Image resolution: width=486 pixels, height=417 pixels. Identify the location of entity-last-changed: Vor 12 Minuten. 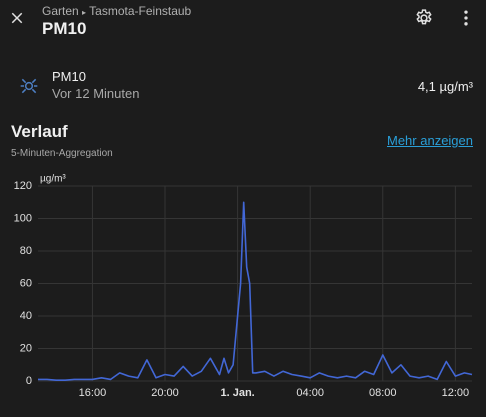
(96, 93).